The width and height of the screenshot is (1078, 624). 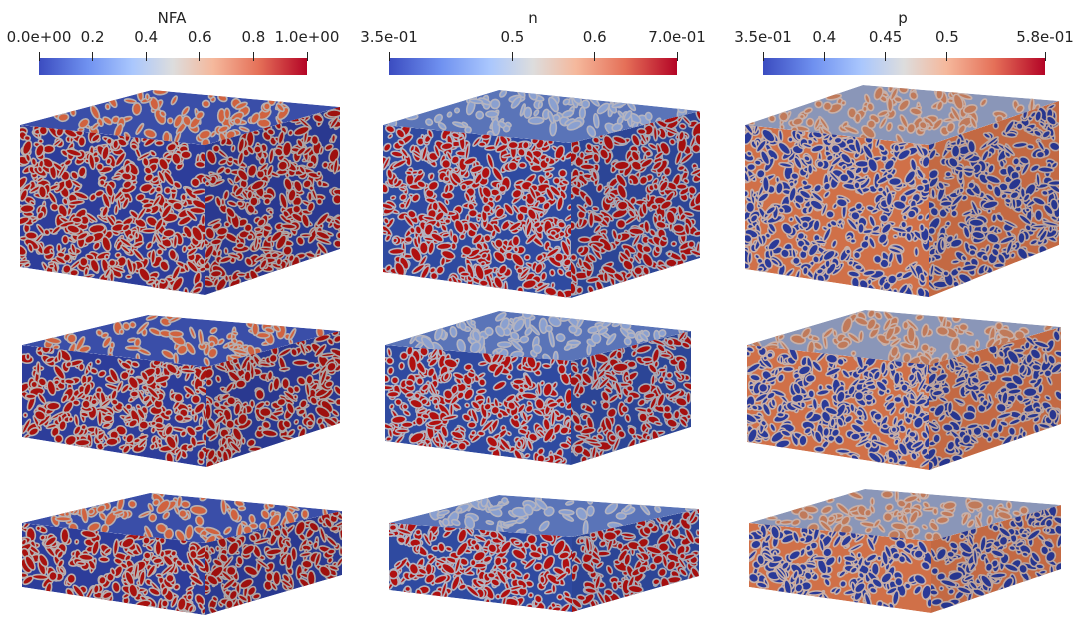 What do you see at coordinates (677, 37) in the screenshot?
I see `colorbar-tick-label: 7.0e-01` at bounding box center [677, 37].